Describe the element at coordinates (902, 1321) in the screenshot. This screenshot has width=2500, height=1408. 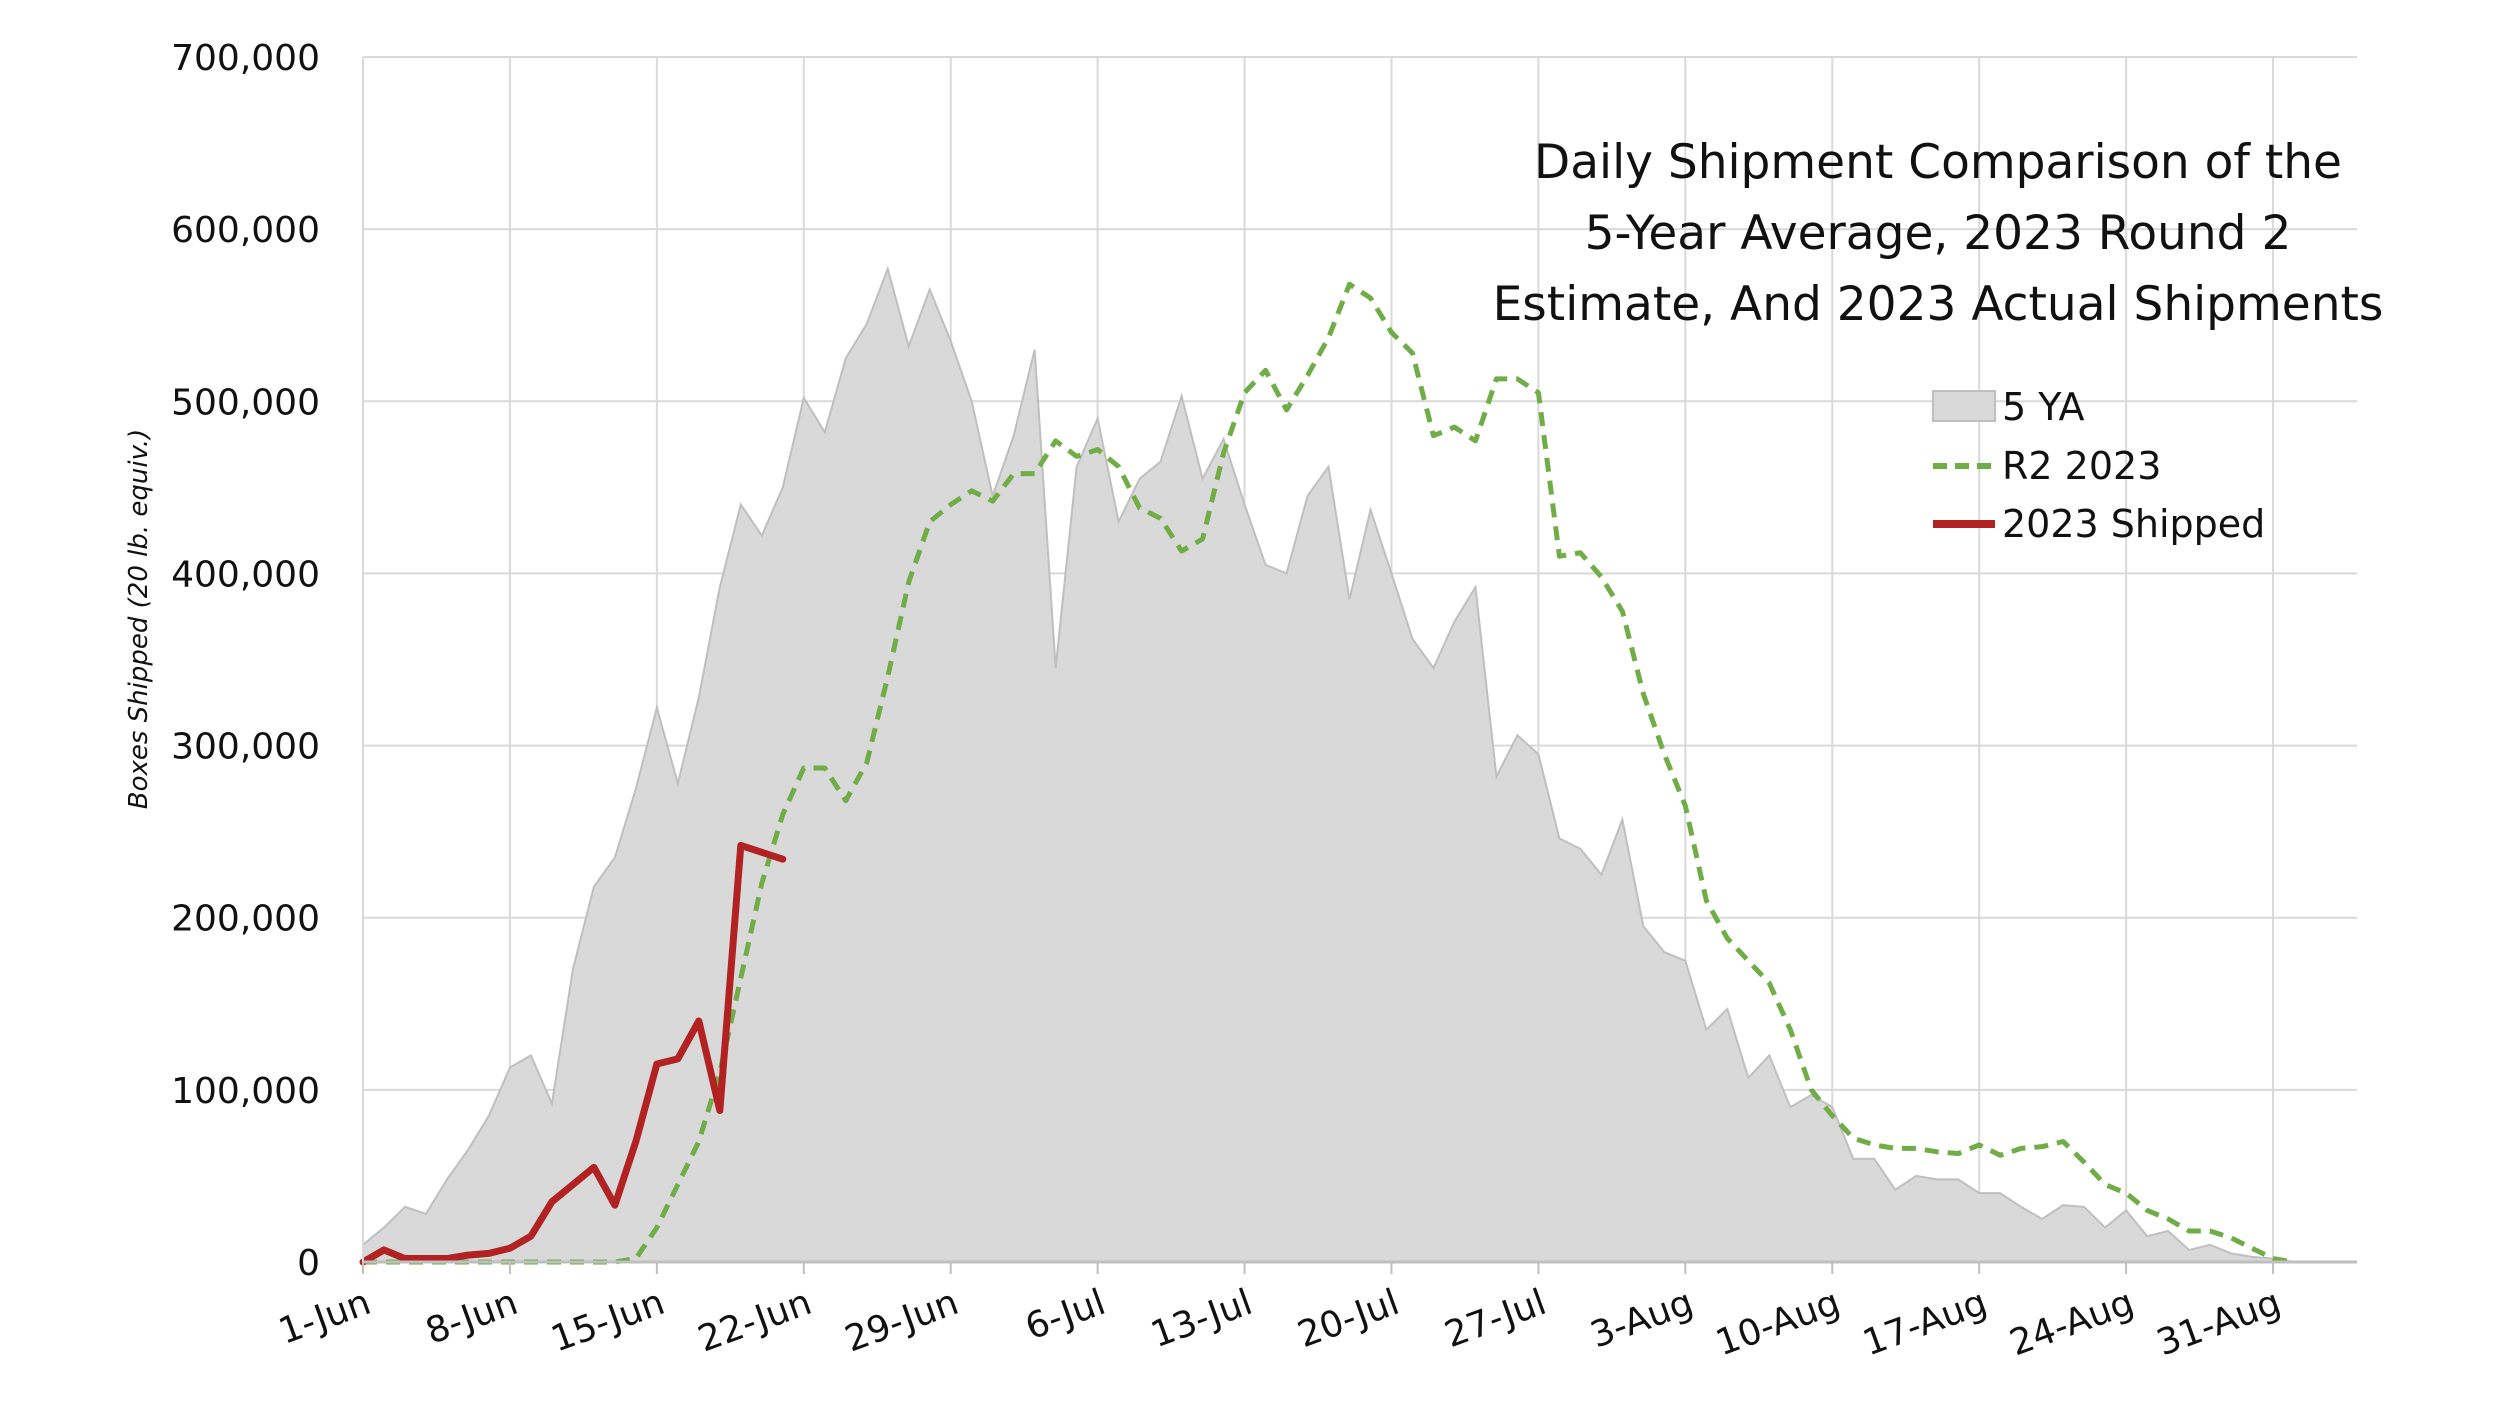
I see `x-tick-label: 29-Jun` at that location.